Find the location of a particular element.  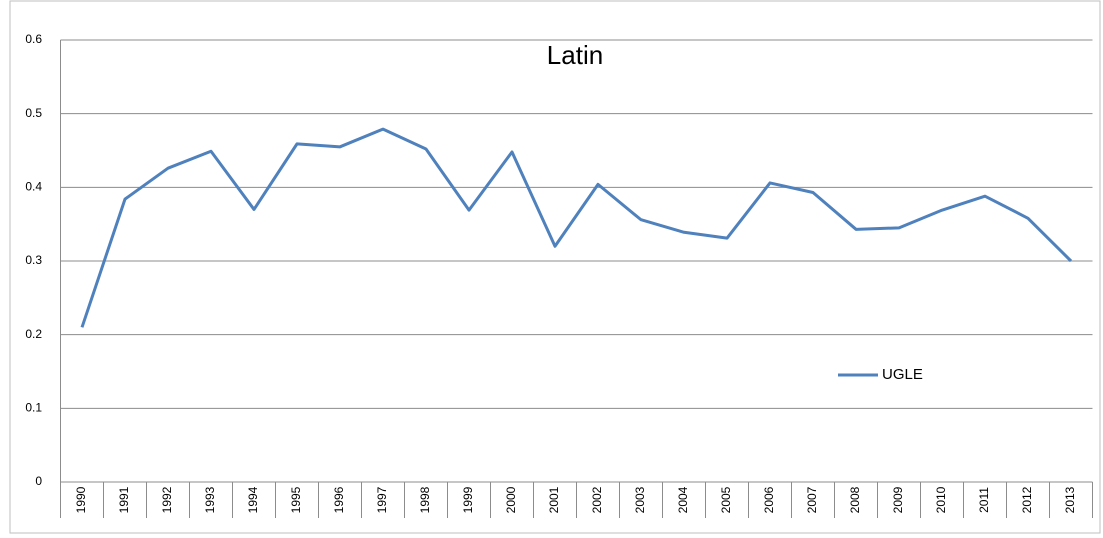

x-tick-label: 1997 is located at coordinates (382, 499).